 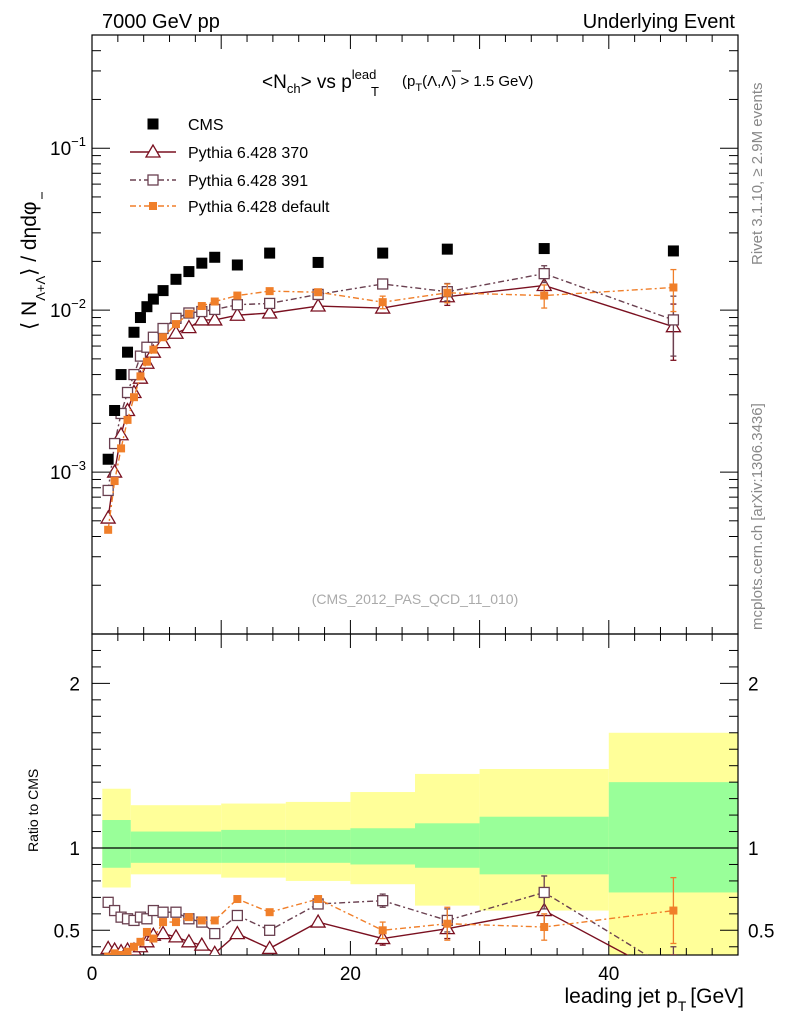 I want to click on analysis-label: (CMS_2012_PAS_QCD_11_010), so click(x=415, y=599).